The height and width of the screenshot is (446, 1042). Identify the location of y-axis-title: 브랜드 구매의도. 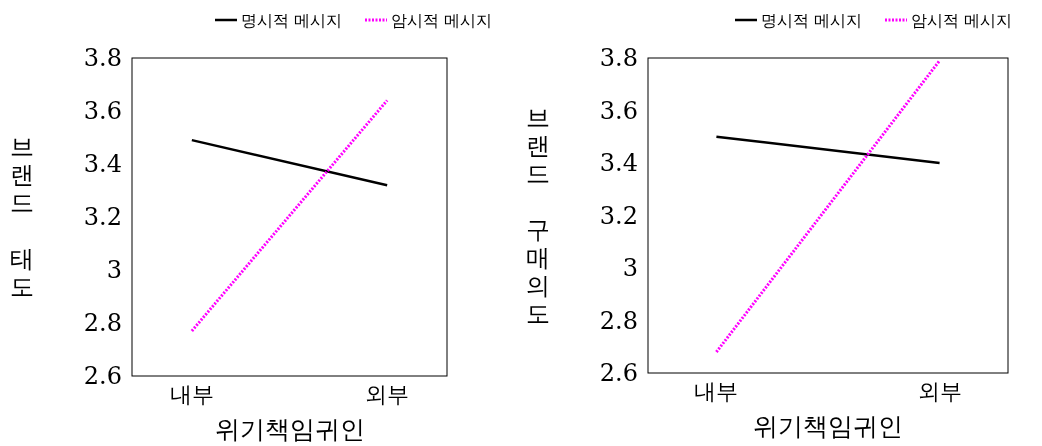
(538, 215).